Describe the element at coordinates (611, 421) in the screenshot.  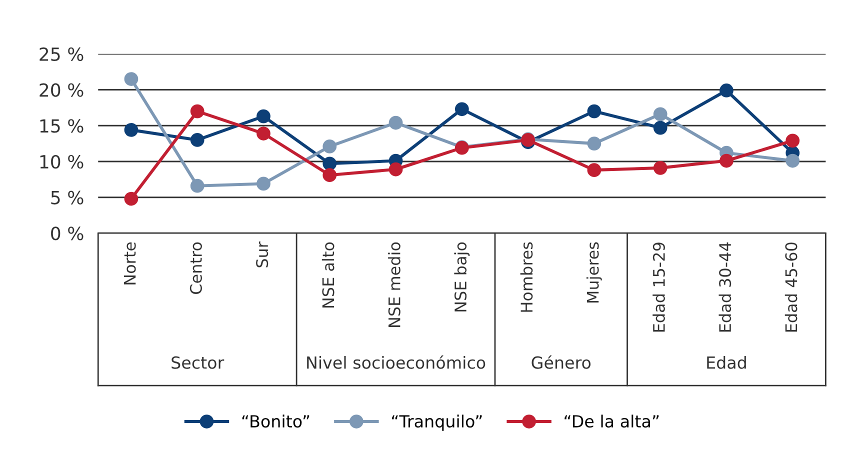
I see `legend-label: “De la alta”` at that location.